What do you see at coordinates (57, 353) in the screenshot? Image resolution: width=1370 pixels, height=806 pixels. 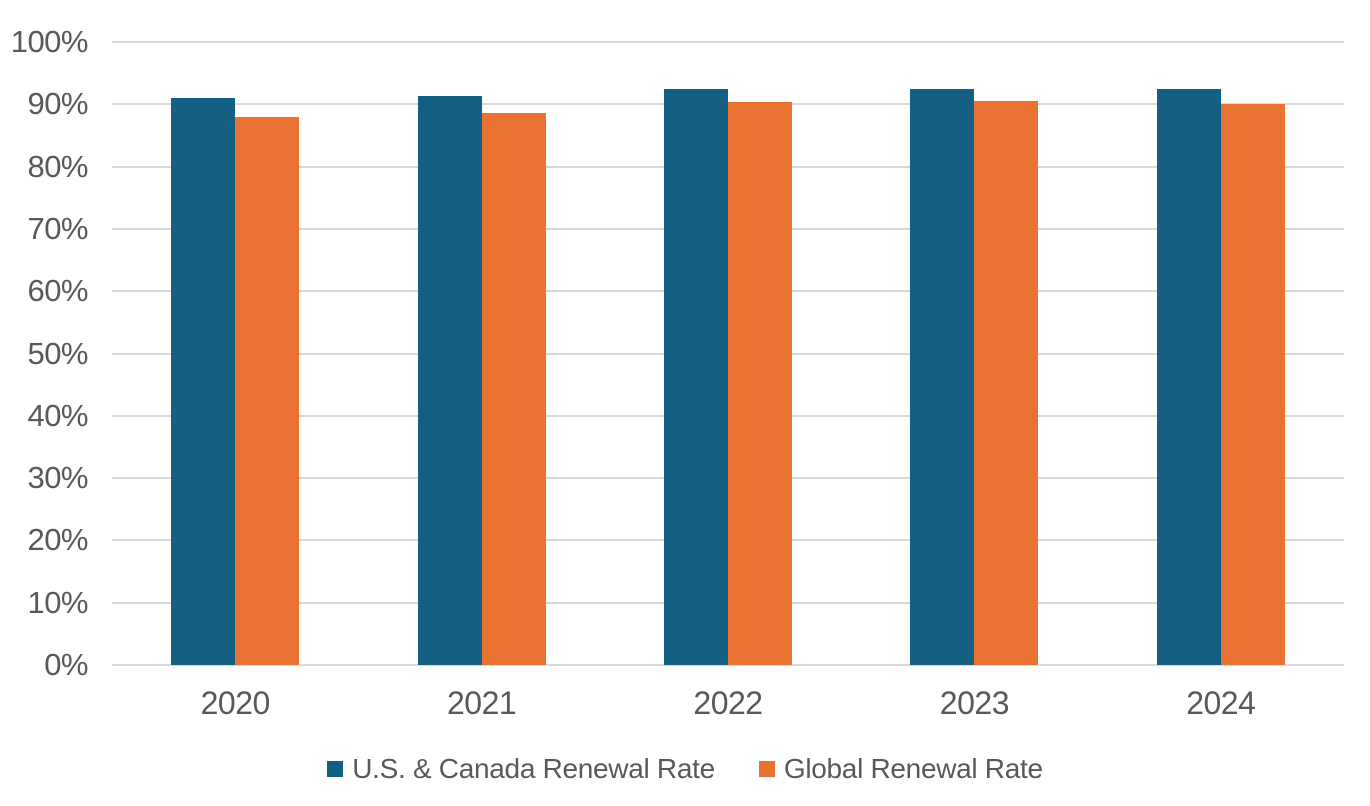 I see `y-tick-label: 50%` at bounding box center [57, 353].